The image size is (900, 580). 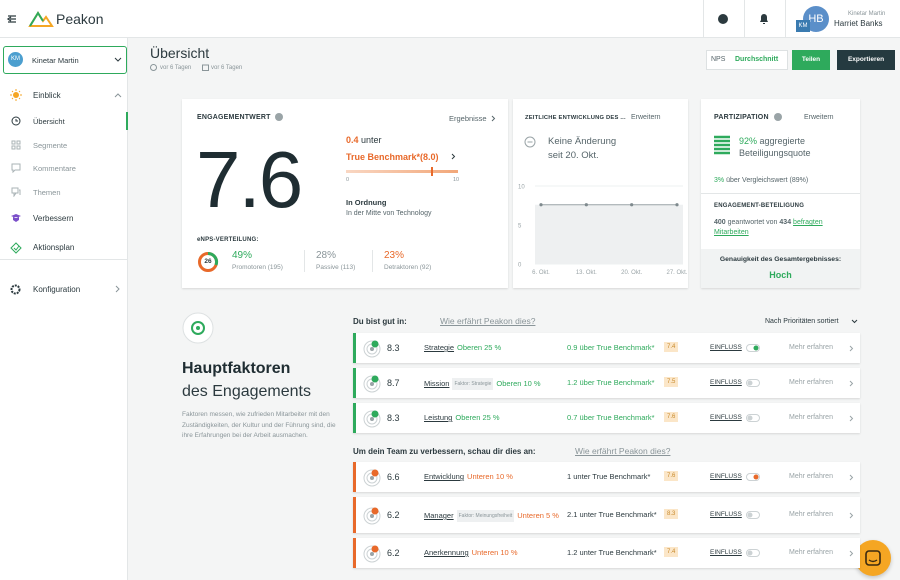 I want to click on benchmark: True Benchmark*(8.0), so click(x=392, y=157).